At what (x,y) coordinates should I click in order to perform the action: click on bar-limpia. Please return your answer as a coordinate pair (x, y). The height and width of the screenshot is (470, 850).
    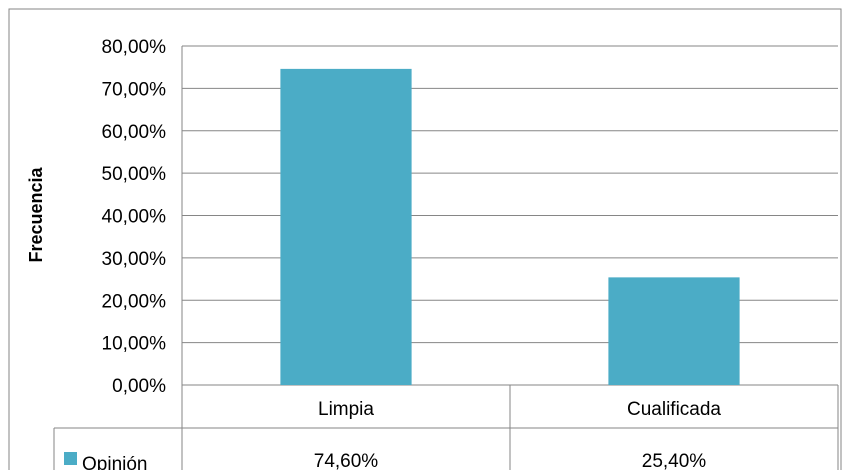
    Looking at the image, I should click on (346, 226).